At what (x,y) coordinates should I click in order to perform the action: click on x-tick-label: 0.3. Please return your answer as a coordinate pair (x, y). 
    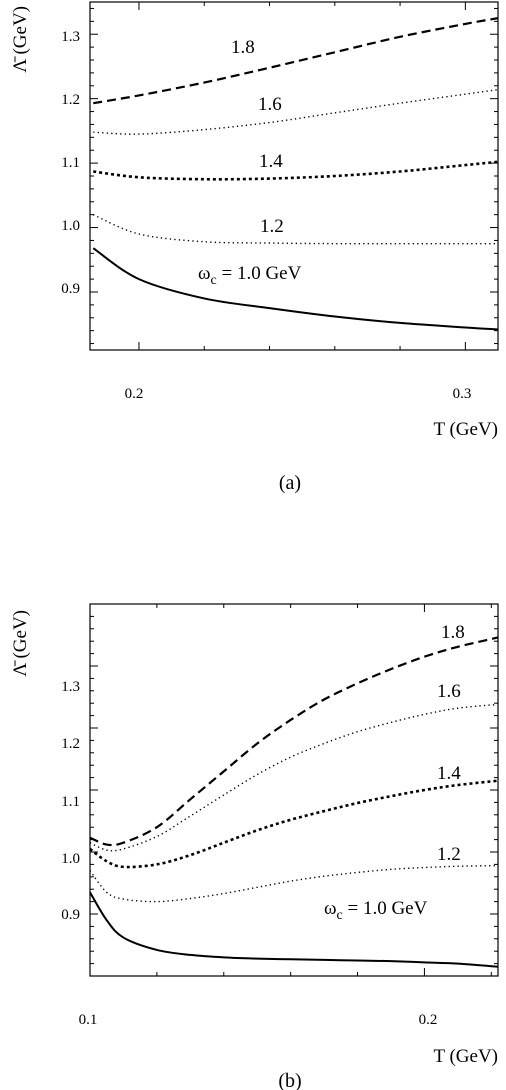
    Looking at the image, I should click on (462, 394).